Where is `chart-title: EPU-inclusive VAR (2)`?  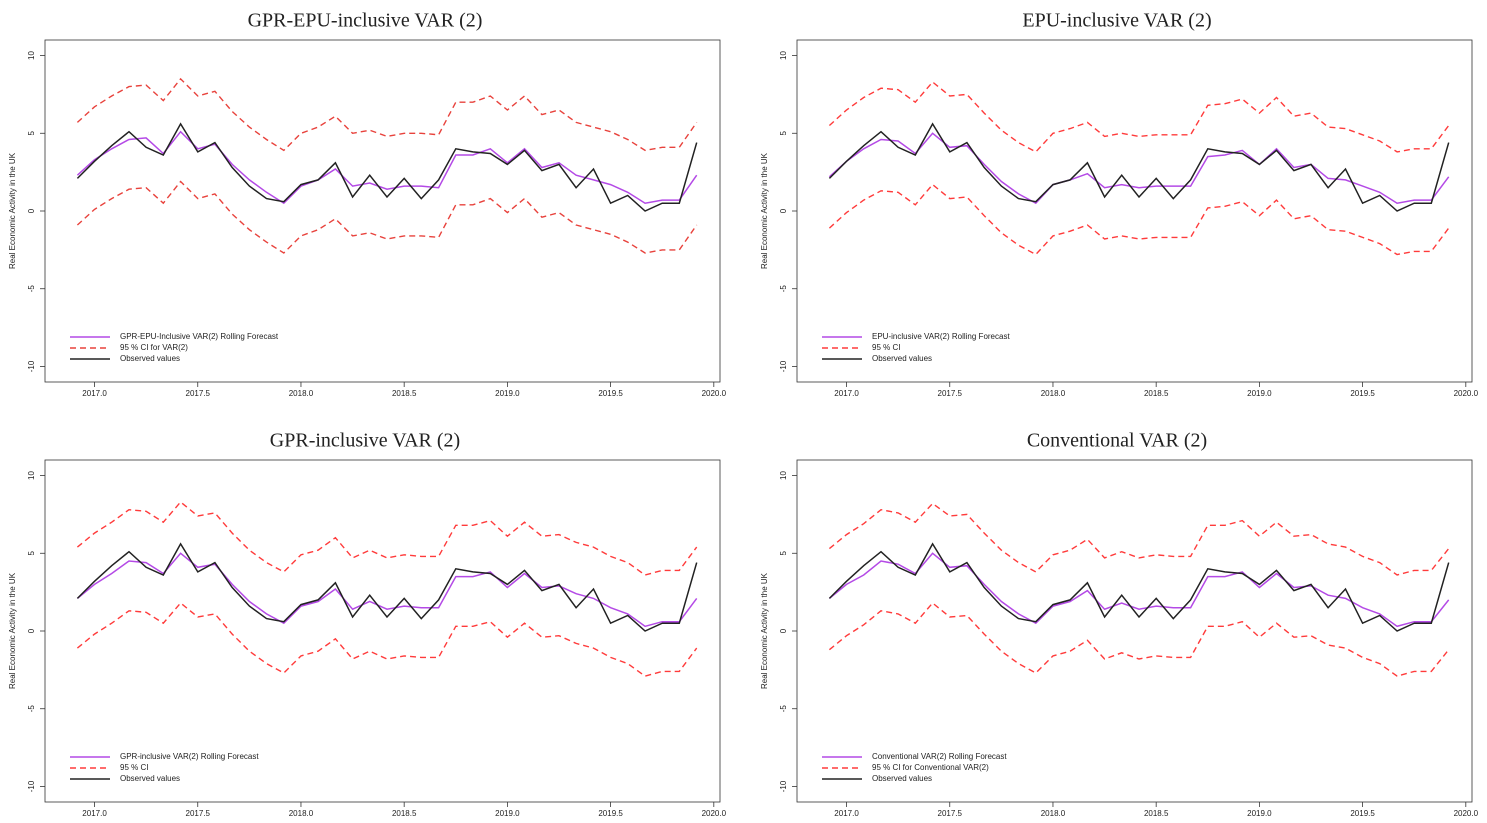 chart-title: EPU-inclusive VAR (2) is located at coordinates (1116, 21).